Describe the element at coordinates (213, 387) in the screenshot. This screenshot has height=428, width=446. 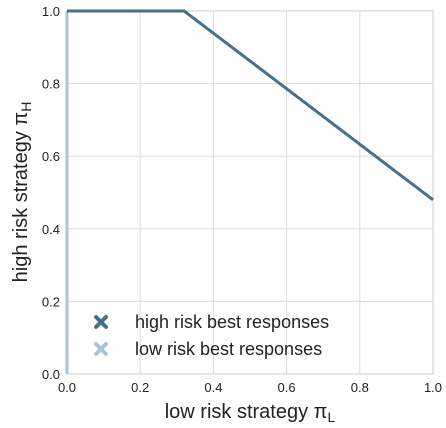
I see `x-tick-label-2: 0.4` at that location.